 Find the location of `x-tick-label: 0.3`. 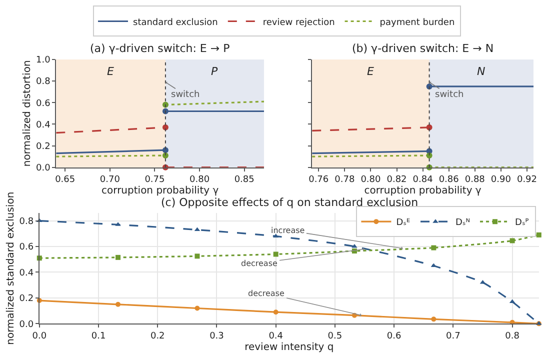

x-tick-label: 0.3 is located at coordinates (217, 336).